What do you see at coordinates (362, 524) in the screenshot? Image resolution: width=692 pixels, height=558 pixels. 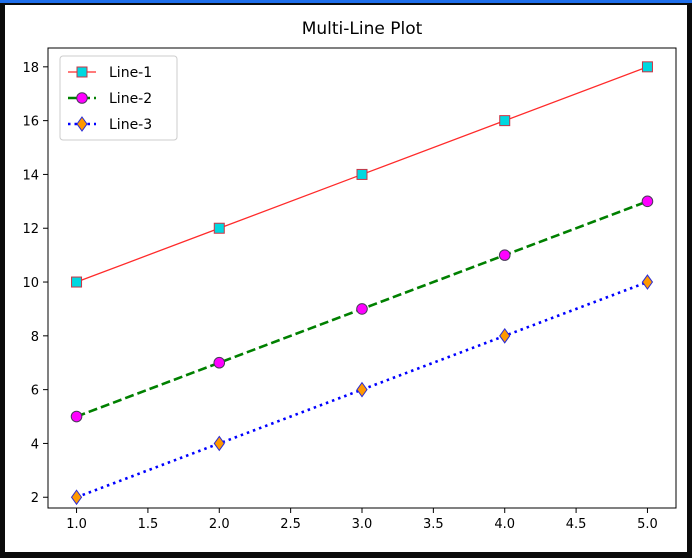 I see `x-tick-label: 3.0` at bounding box center [362, 524].